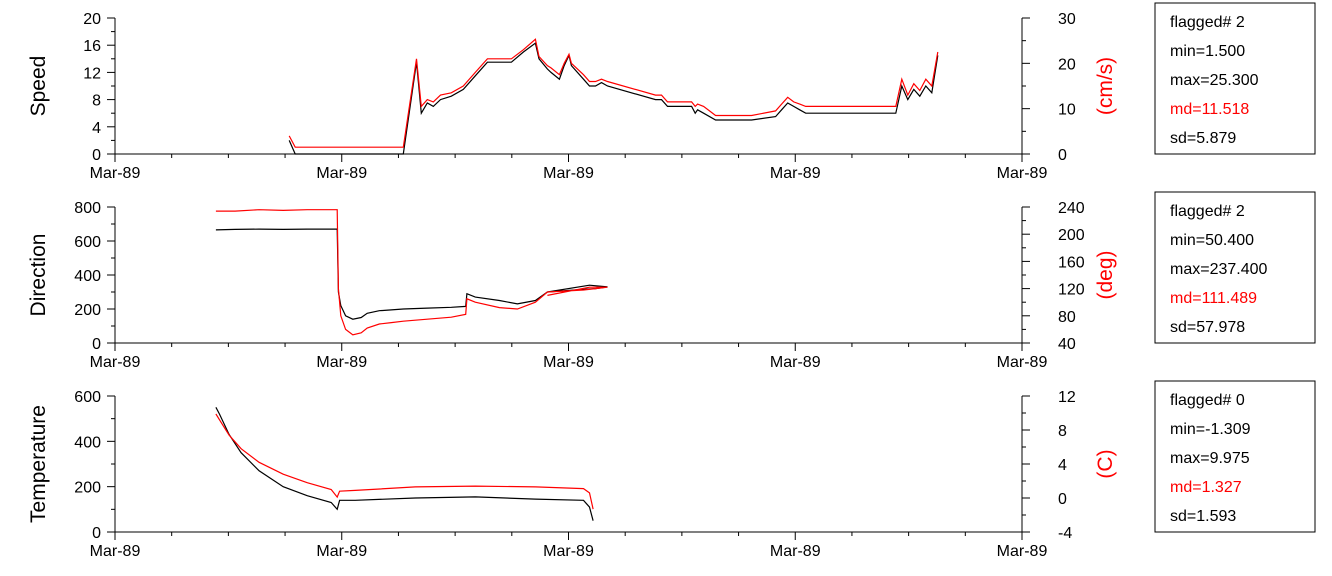 The width and height of the screenshot is (1332, 576). Describe the element at coordinates (1067, 344) in the screenshot. I see `right-tick-label: 40` at that location.